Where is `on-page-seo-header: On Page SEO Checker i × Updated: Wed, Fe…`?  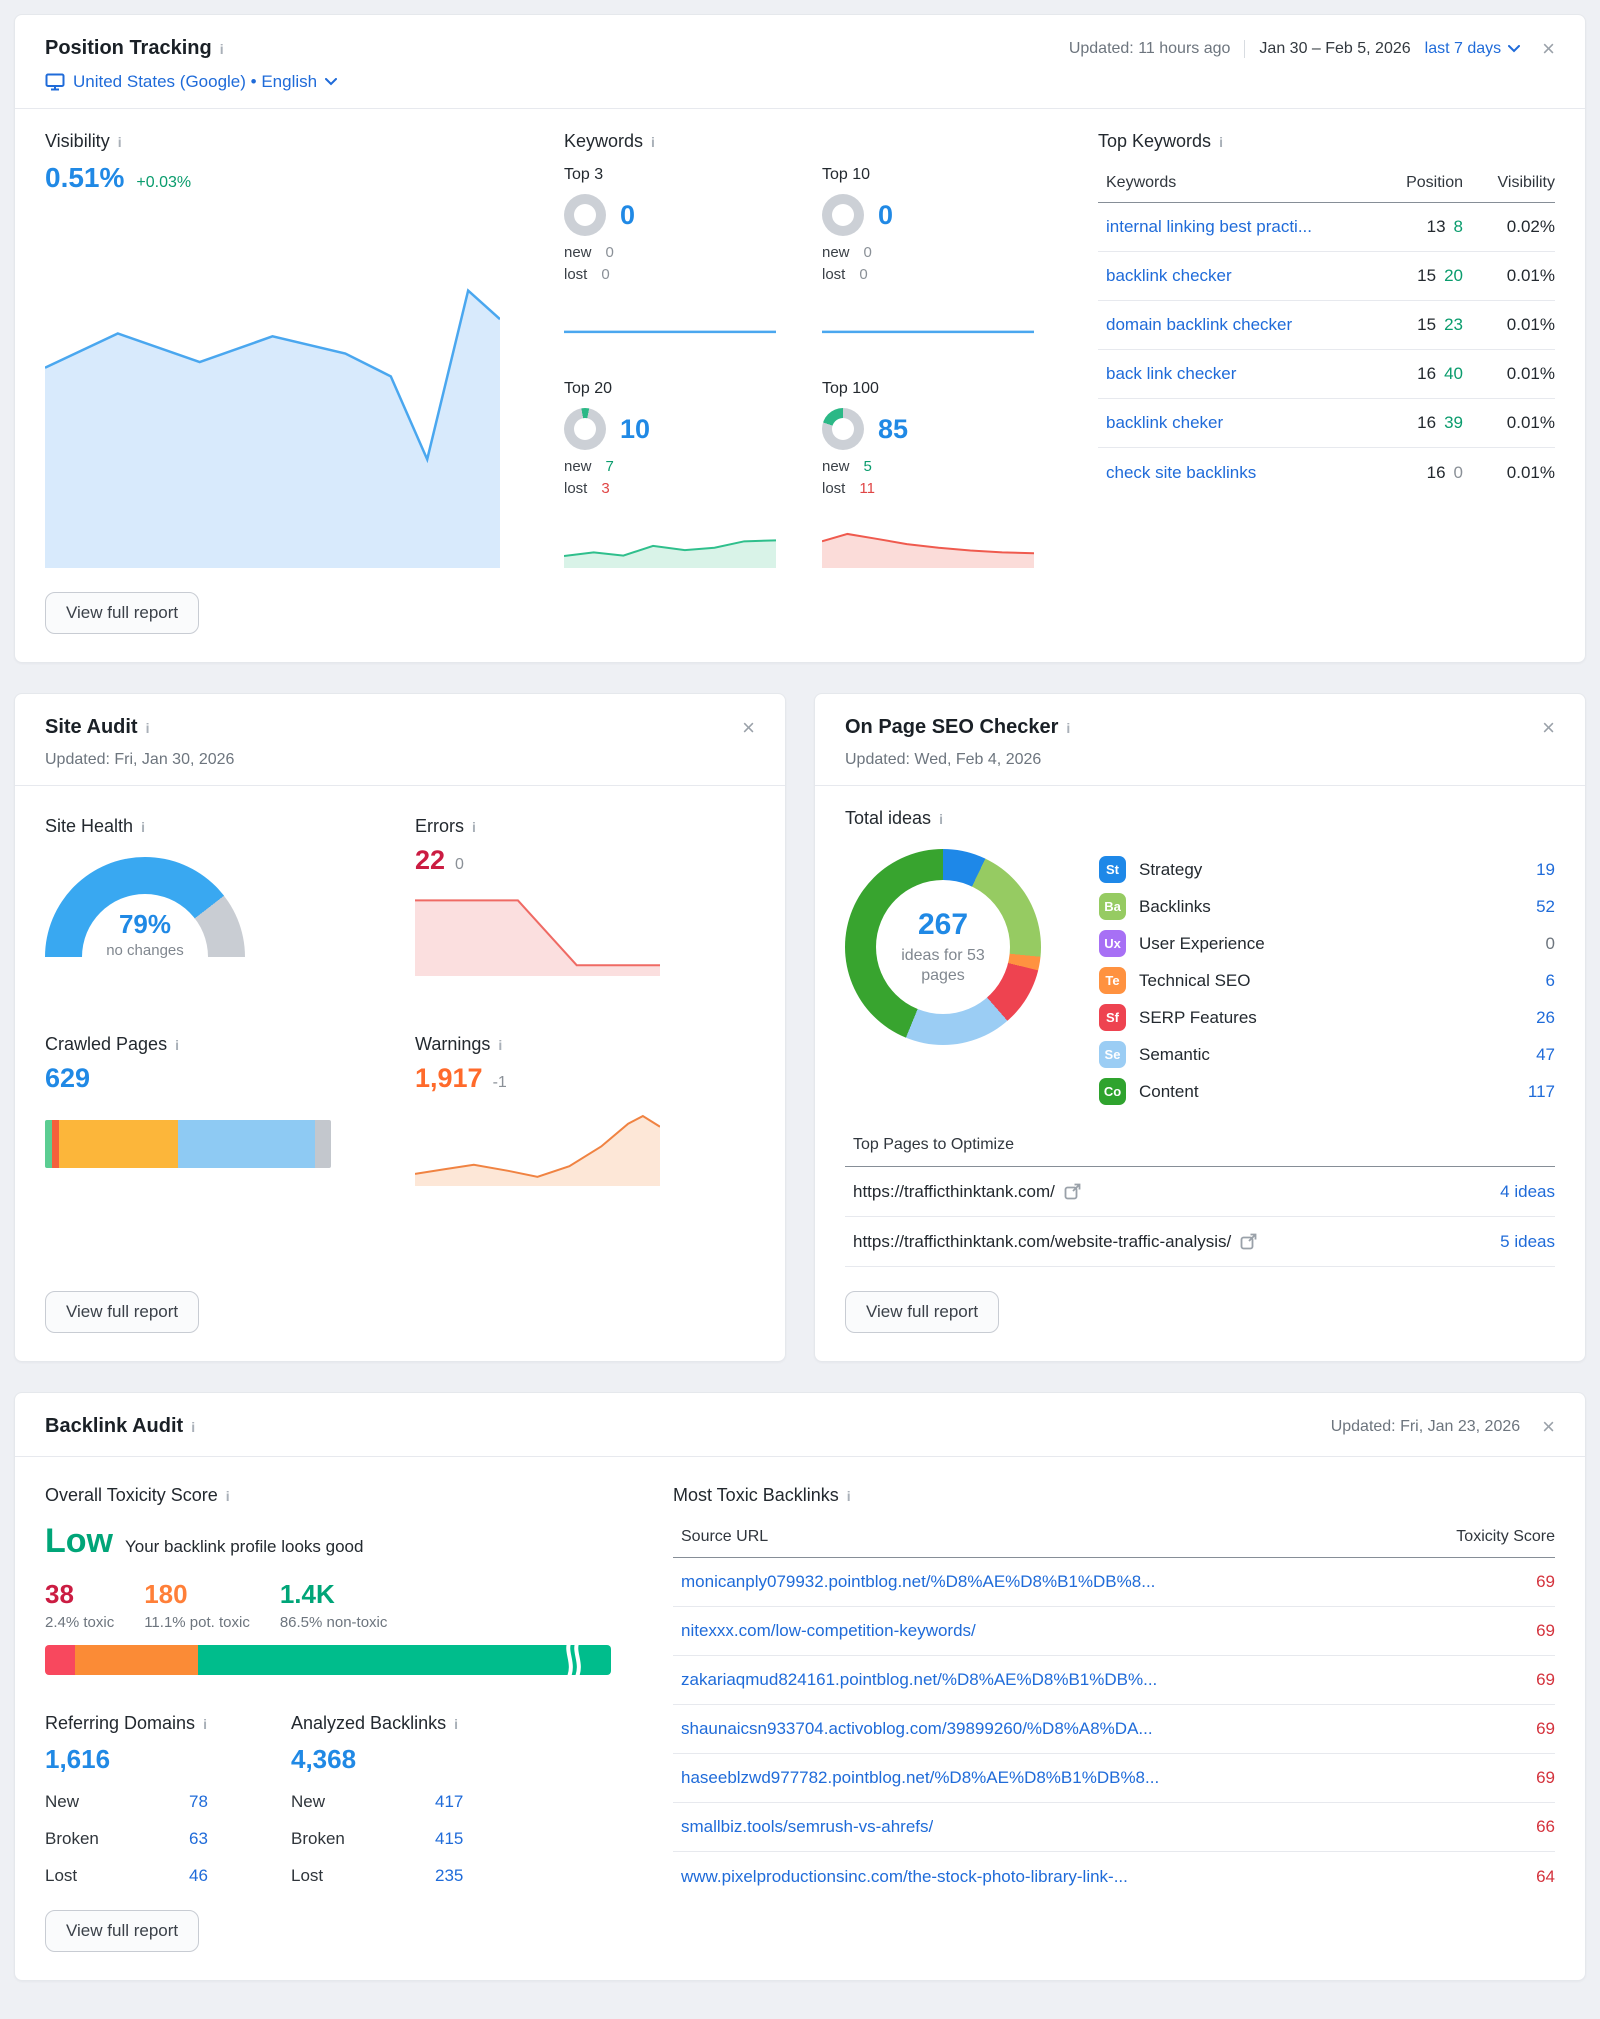
on-page-seo-header: On Page SEO Checker i × Updated: Wed, Fe… is located at coordinates (1200, 739).